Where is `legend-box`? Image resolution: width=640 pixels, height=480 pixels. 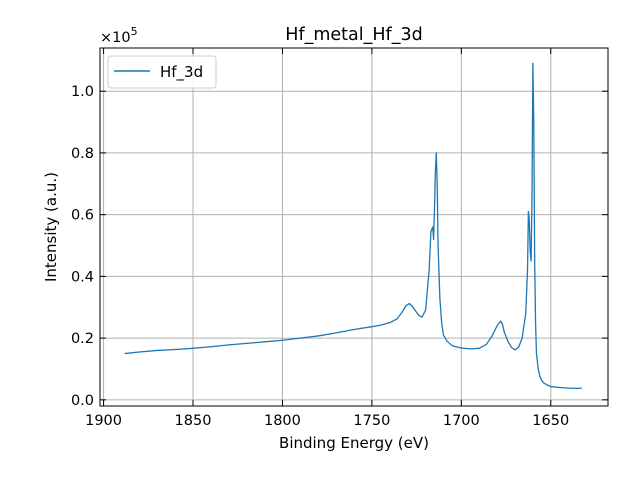
legend-box is located at coordinates (162, 72).